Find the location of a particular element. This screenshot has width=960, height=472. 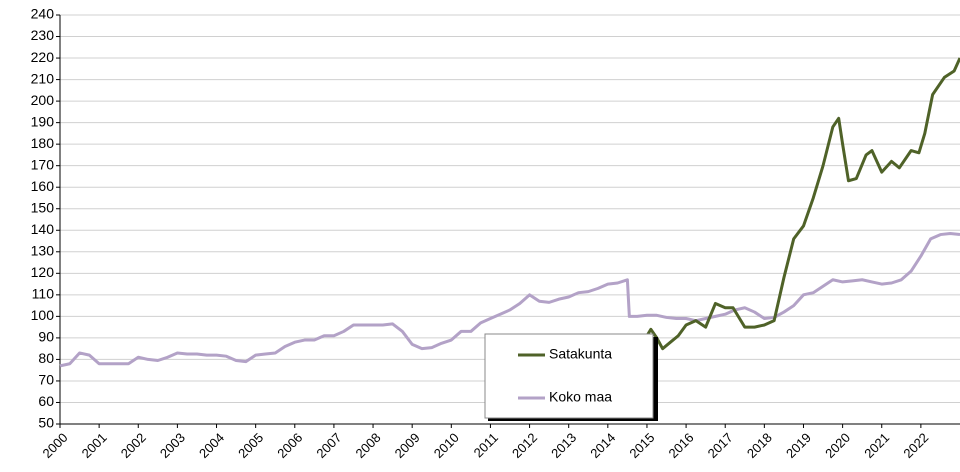

x-tick-label: 2017 is located at coordinates (720, 445).